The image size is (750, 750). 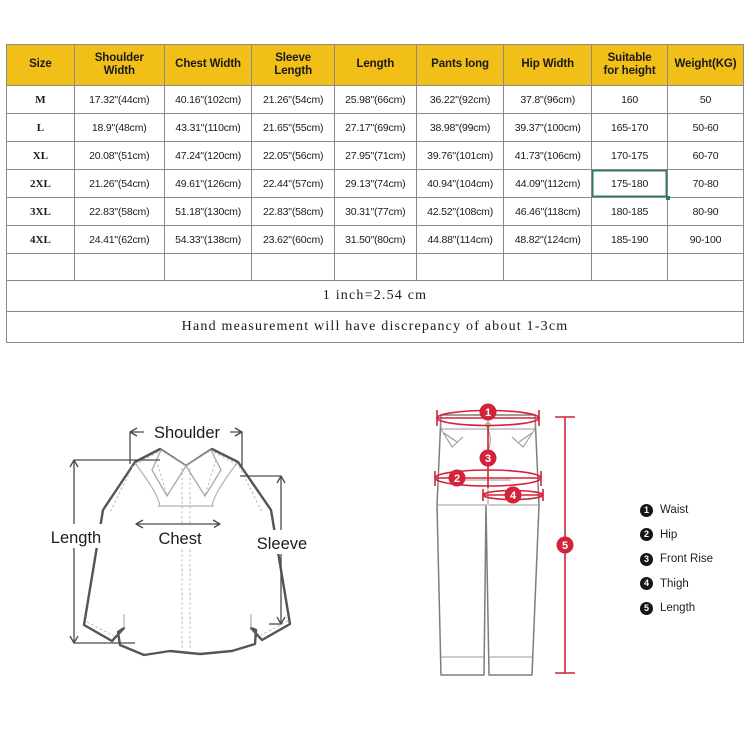 I want to click on legend-bullet-2-icon: 2, so click(x=646, y=535).